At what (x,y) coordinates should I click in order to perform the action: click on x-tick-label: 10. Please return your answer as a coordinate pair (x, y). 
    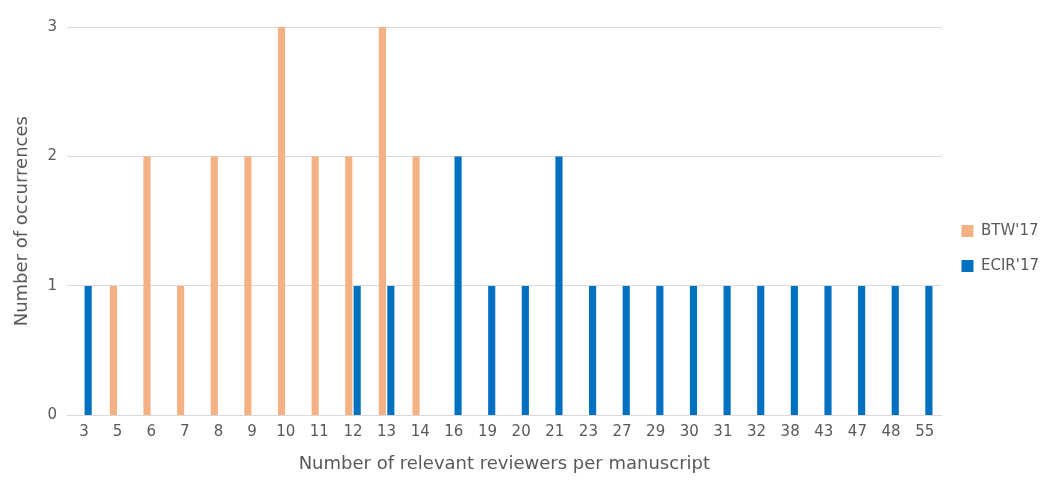
    Looking at the image, I should click on (286, 431).